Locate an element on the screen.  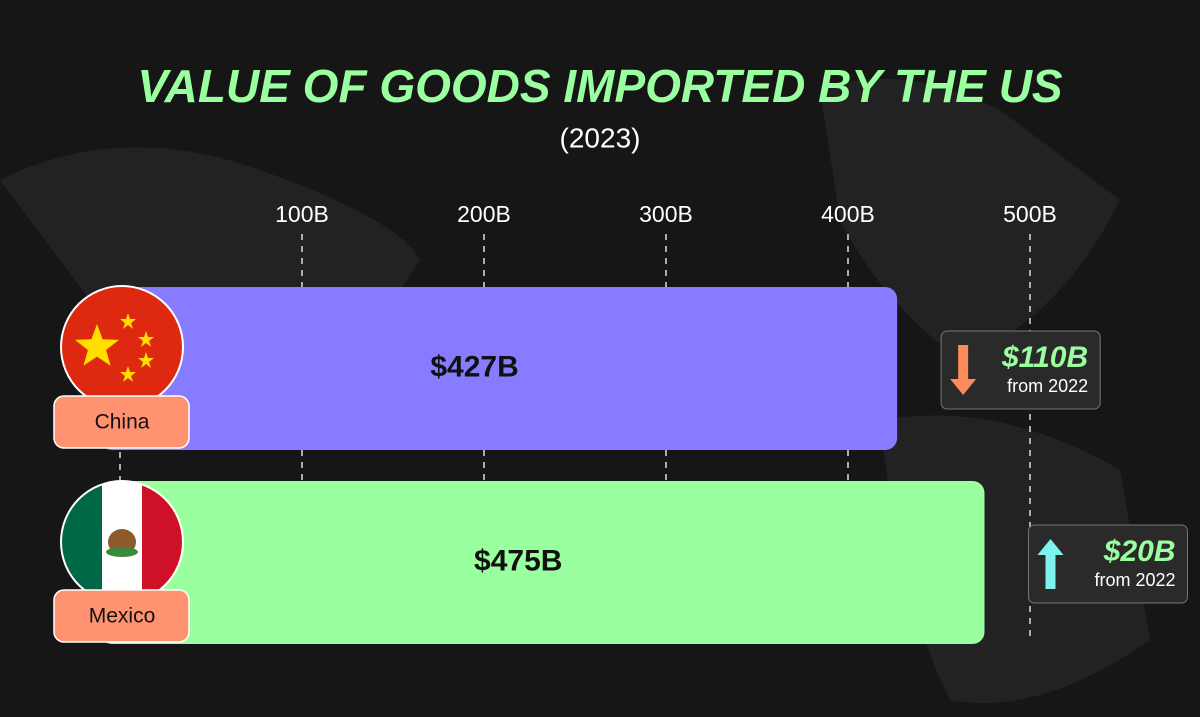
flags: China Mexico is located at coordinates (121, 464).